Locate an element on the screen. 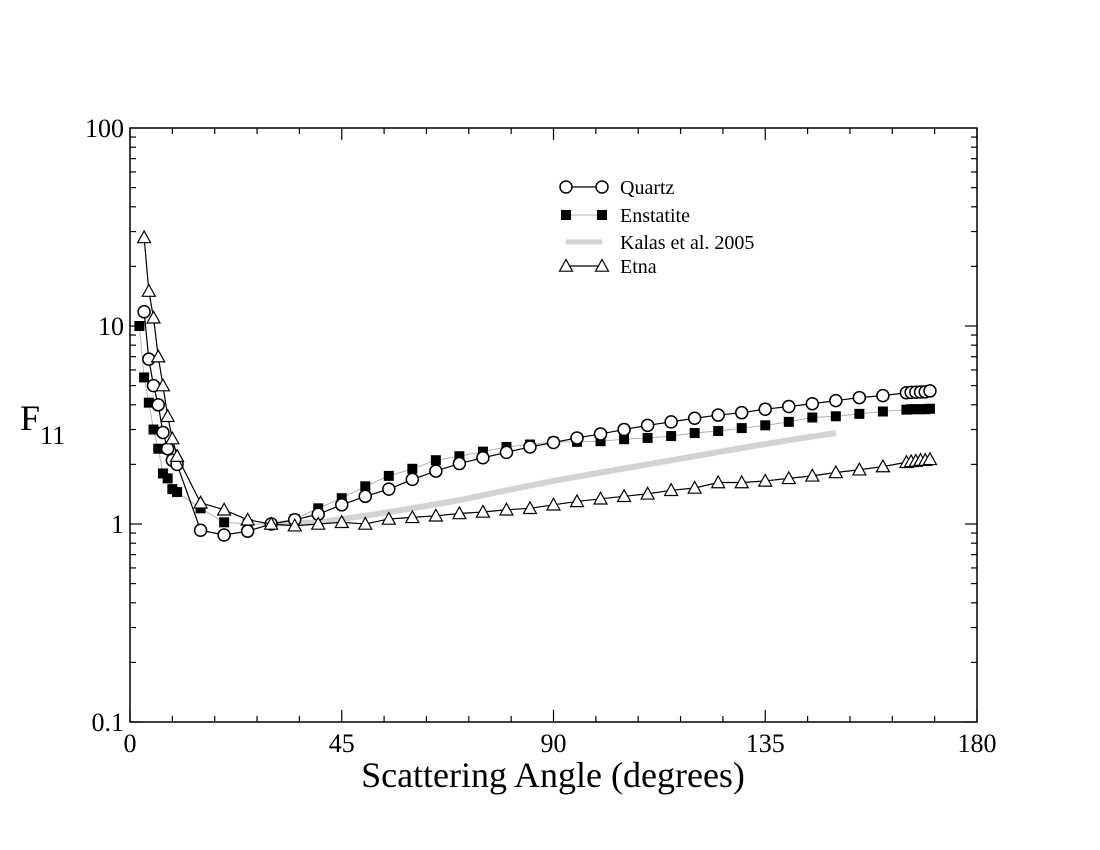 This screenshot has height=850, width=1100. y-tick-labels: 0.1 1 10 100 is located at coordinates (104, 425).